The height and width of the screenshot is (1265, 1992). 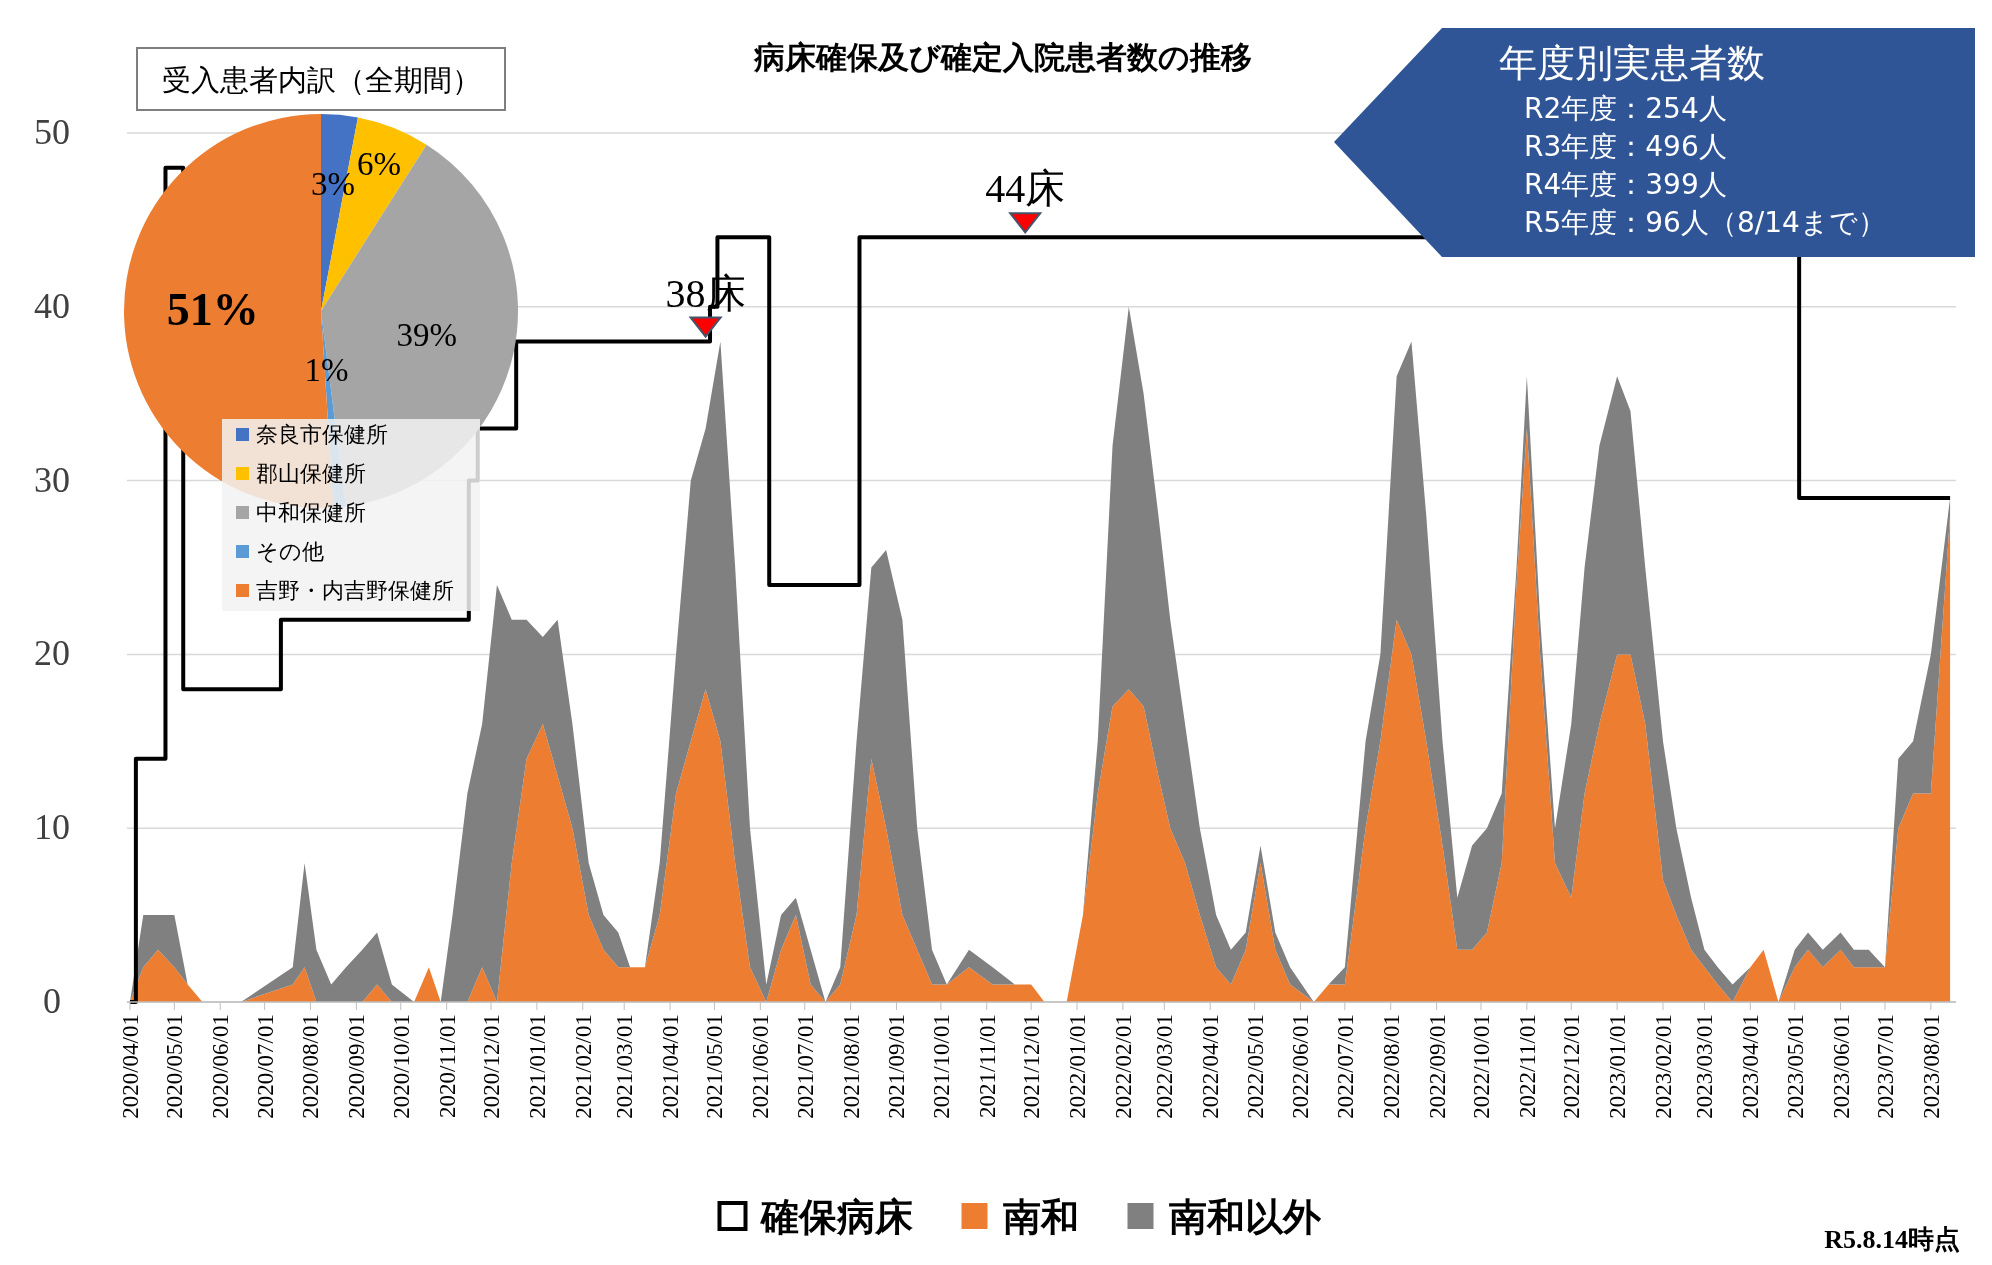 What do you see at coordinates (52, 1001) in the screenshot?
I see `y-tick-label: 0` at bounding box center [52, 1001].